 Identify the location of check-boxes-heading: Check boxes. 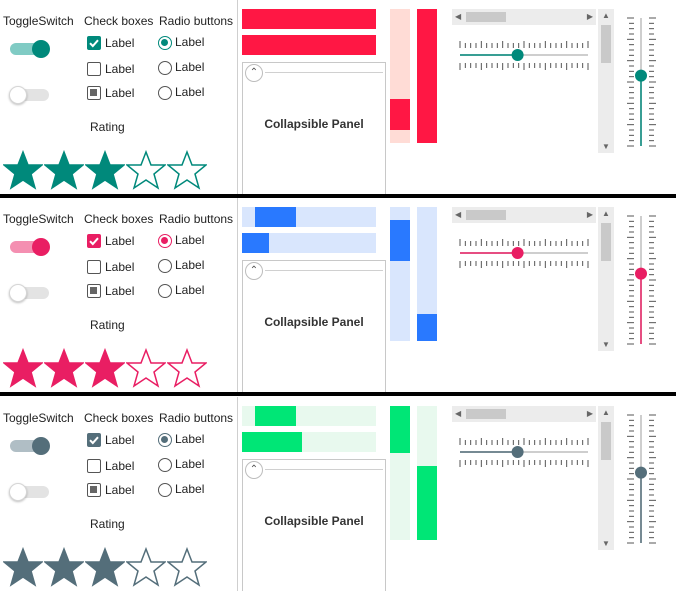
(119, 418).